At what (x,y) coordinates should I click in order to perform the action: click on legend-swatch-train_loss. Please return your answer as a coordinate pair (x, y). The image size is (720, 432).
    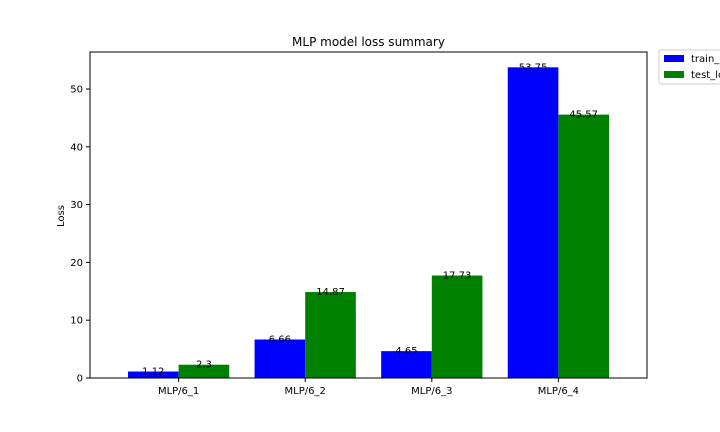
    Looking at the image, I should click on (674, 58).